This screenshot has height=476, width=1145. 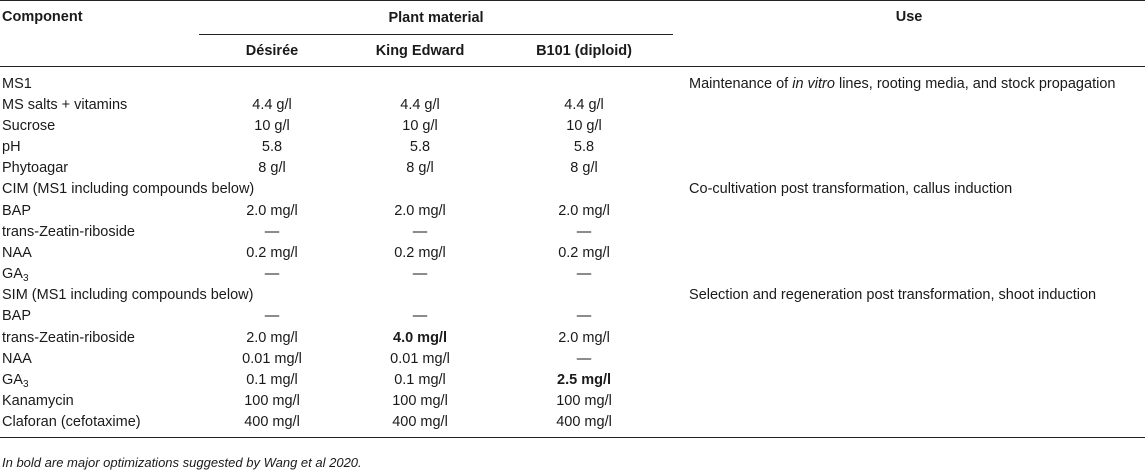 I want to click on component-name: SIM (MS1 including compounds below), so click(x=126, y=295).